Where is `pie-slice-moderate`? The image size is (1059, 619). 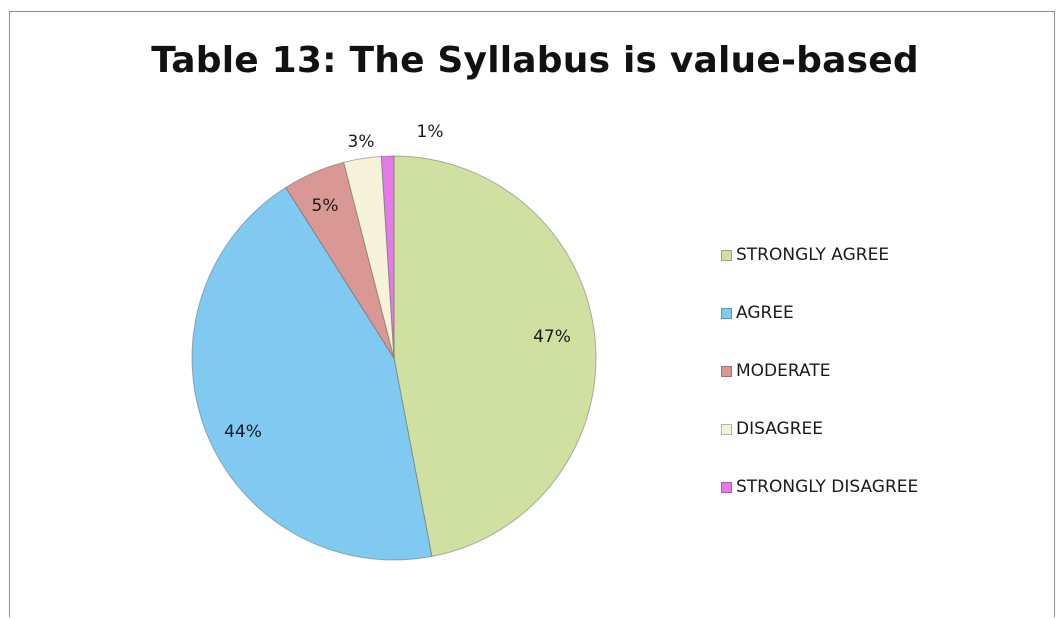 pie-slice-moderate is located at coordinates (340, 260).